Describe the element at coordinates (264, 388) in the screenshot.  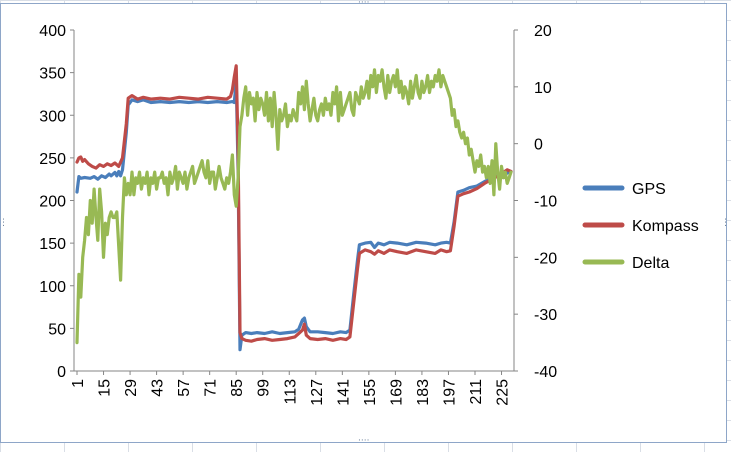
I see `x-tick-label: 99` at that location.